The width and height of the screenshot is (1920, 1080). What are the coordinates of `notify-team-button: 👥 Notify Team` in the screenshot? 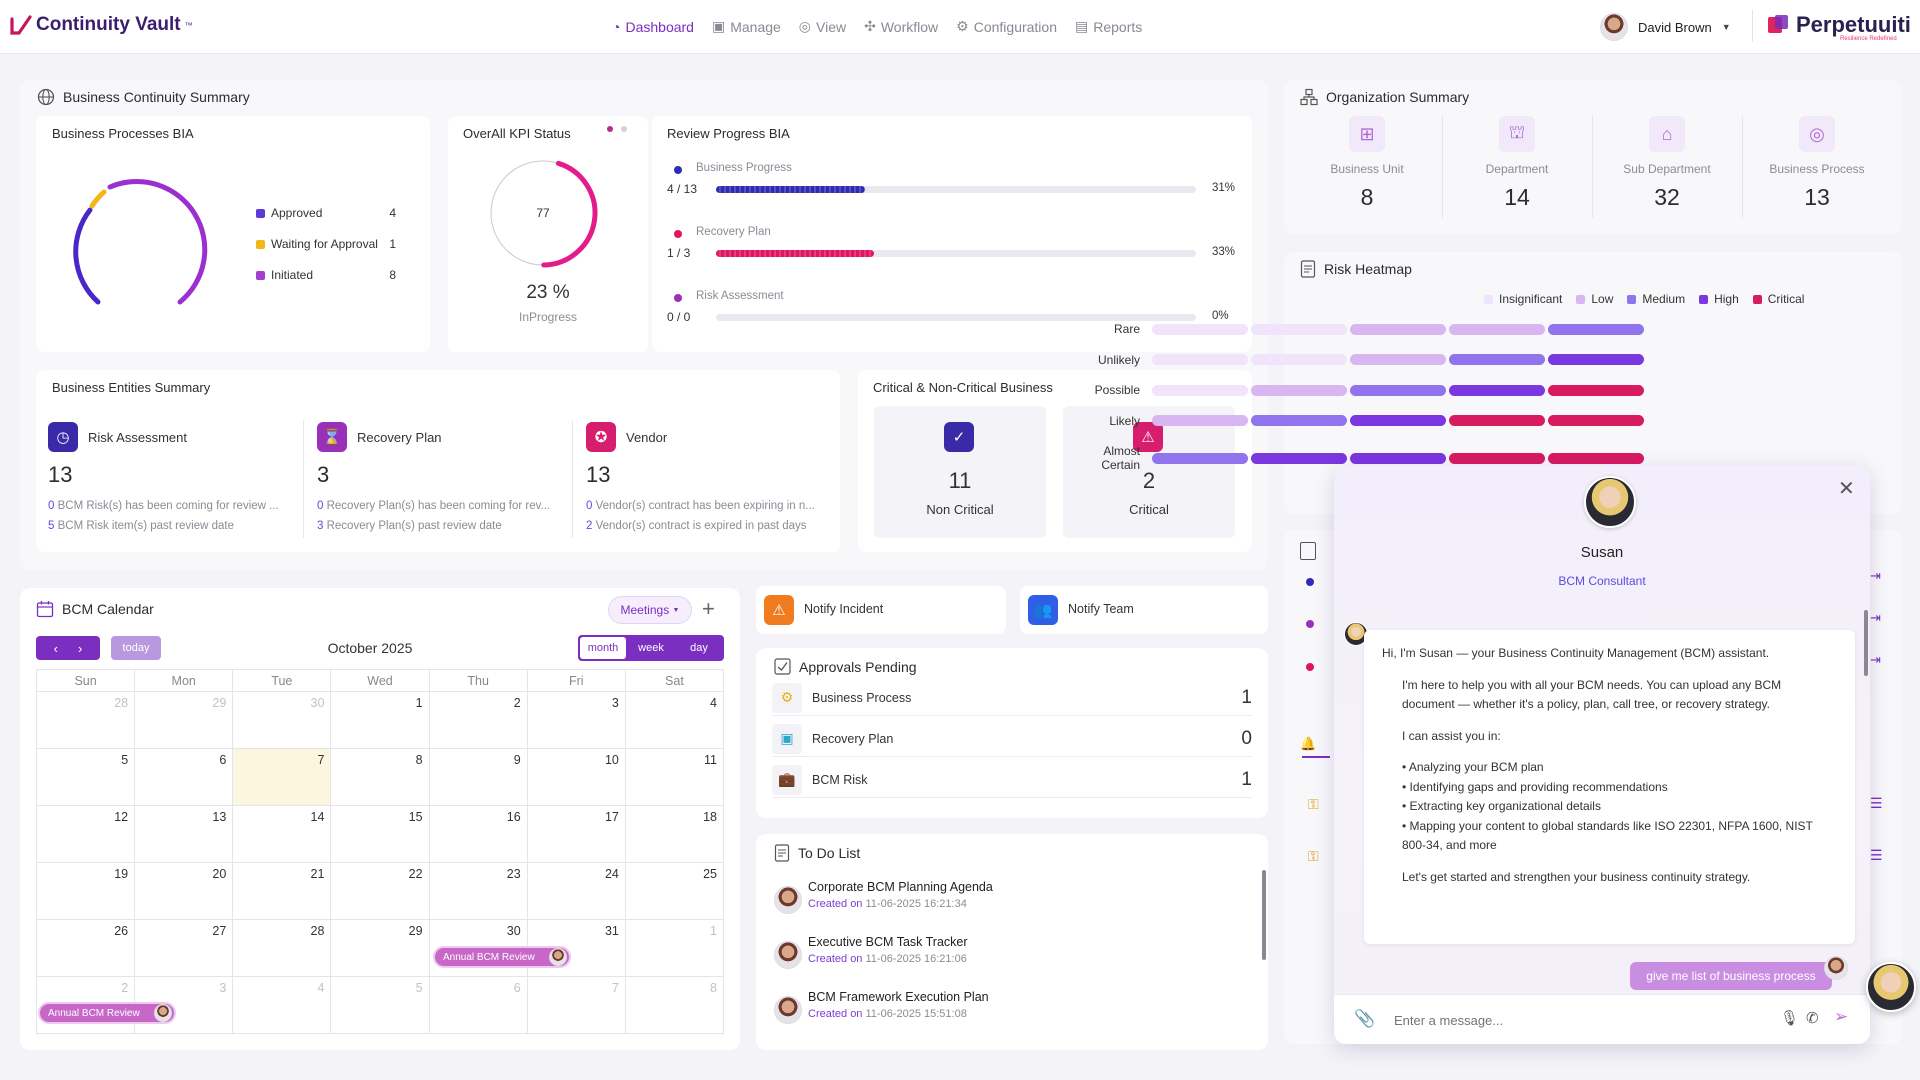 It's located at (1144, 610).